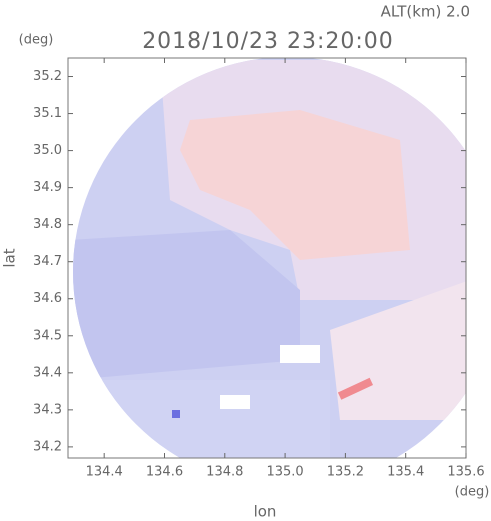 Image resolution: width=491 pixels, height=521 pixels. Describe the element at coordinates (47, 372) in the screenshot. I see `y-tick-label: 34.4` at that location.